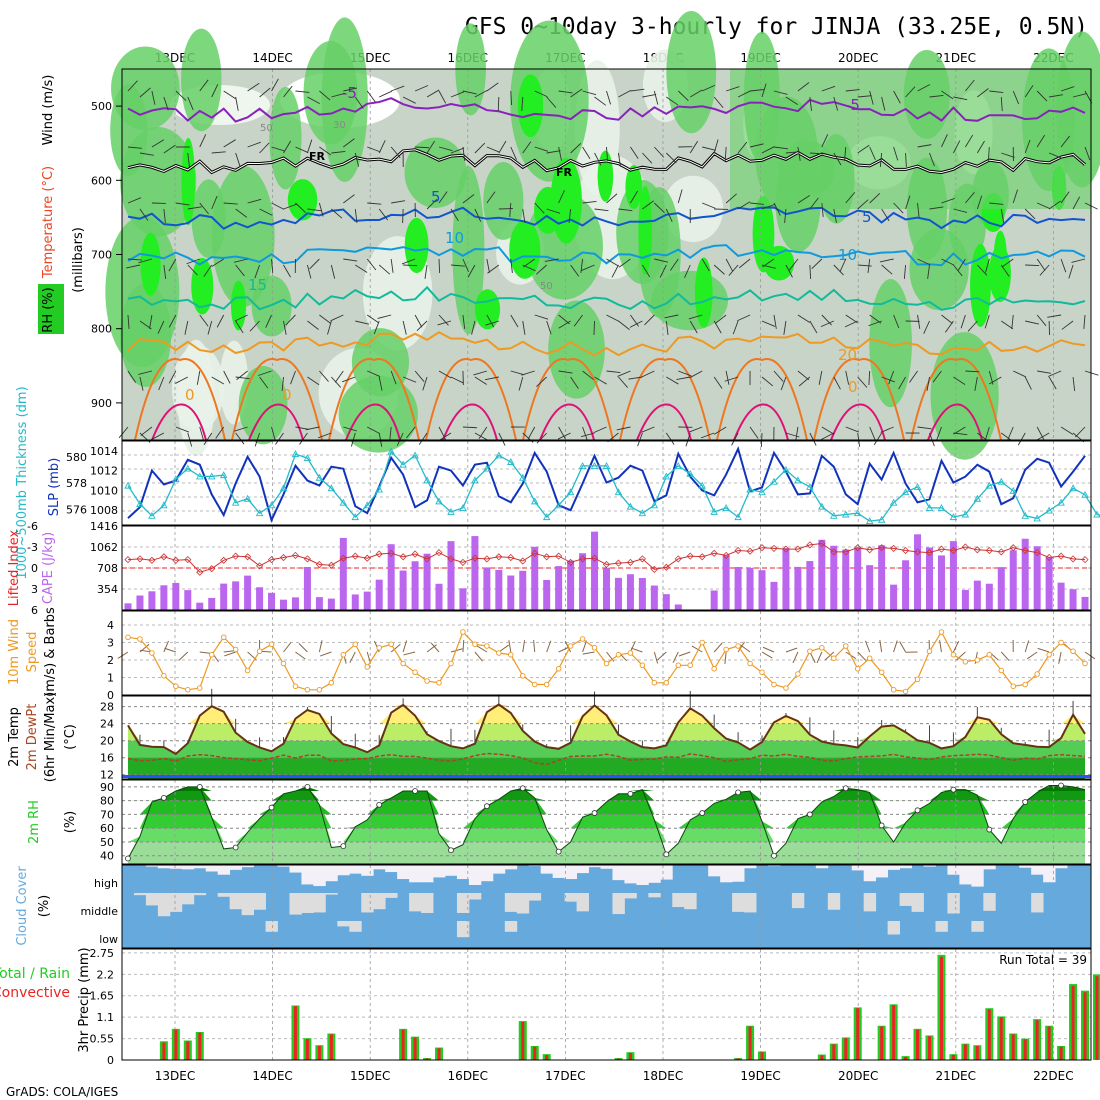 This screenshot has width=1100, height=1100. What do you see at coordinates (107, 707) in the screenshot?
I see `temp-tick: 28` at bounding box center [107, 707].